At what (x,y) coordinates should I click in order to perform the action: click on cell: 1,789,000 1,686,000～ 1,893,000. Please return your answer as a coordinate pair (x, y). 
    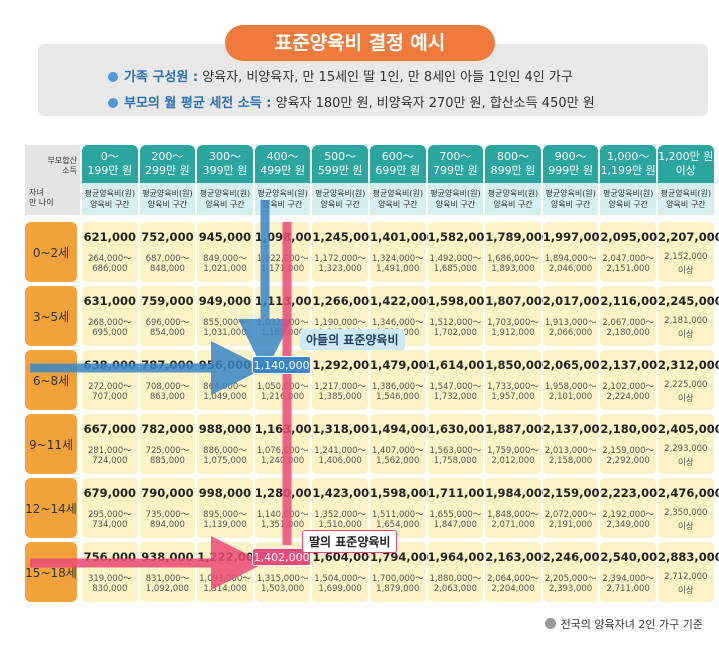
    Looking at the image, I should click on (517, 252).